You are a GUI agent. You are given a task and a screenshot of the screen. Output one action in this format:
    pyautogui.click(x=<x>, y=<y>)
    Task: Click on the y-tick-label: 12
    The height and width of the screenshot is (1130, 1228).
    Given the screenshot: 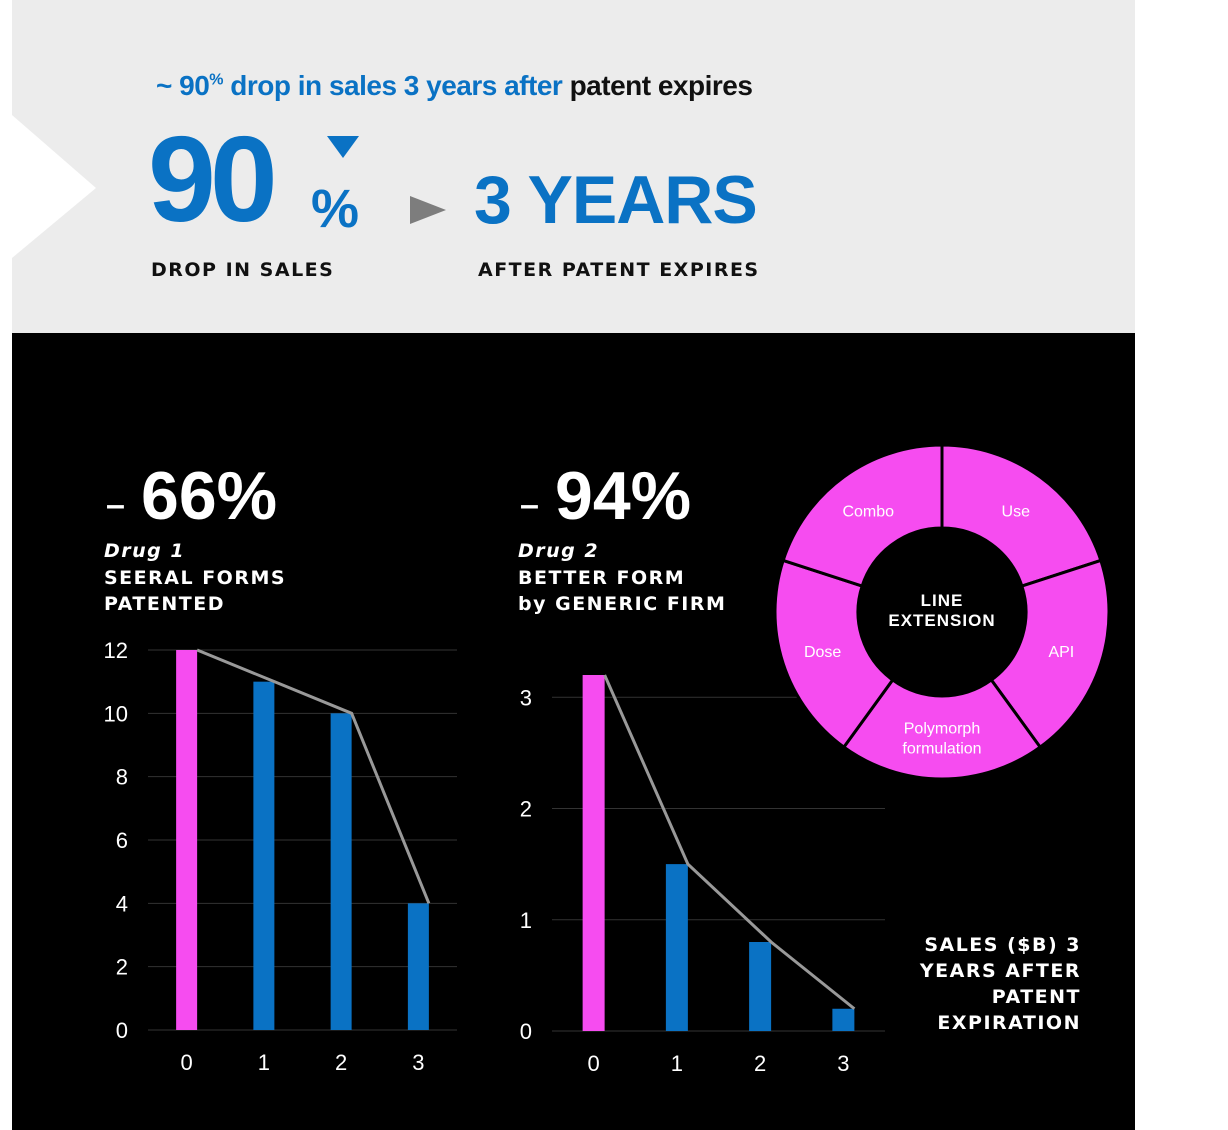 What is the action you would take?
    pyautogui.click(x=116, y=650)
    